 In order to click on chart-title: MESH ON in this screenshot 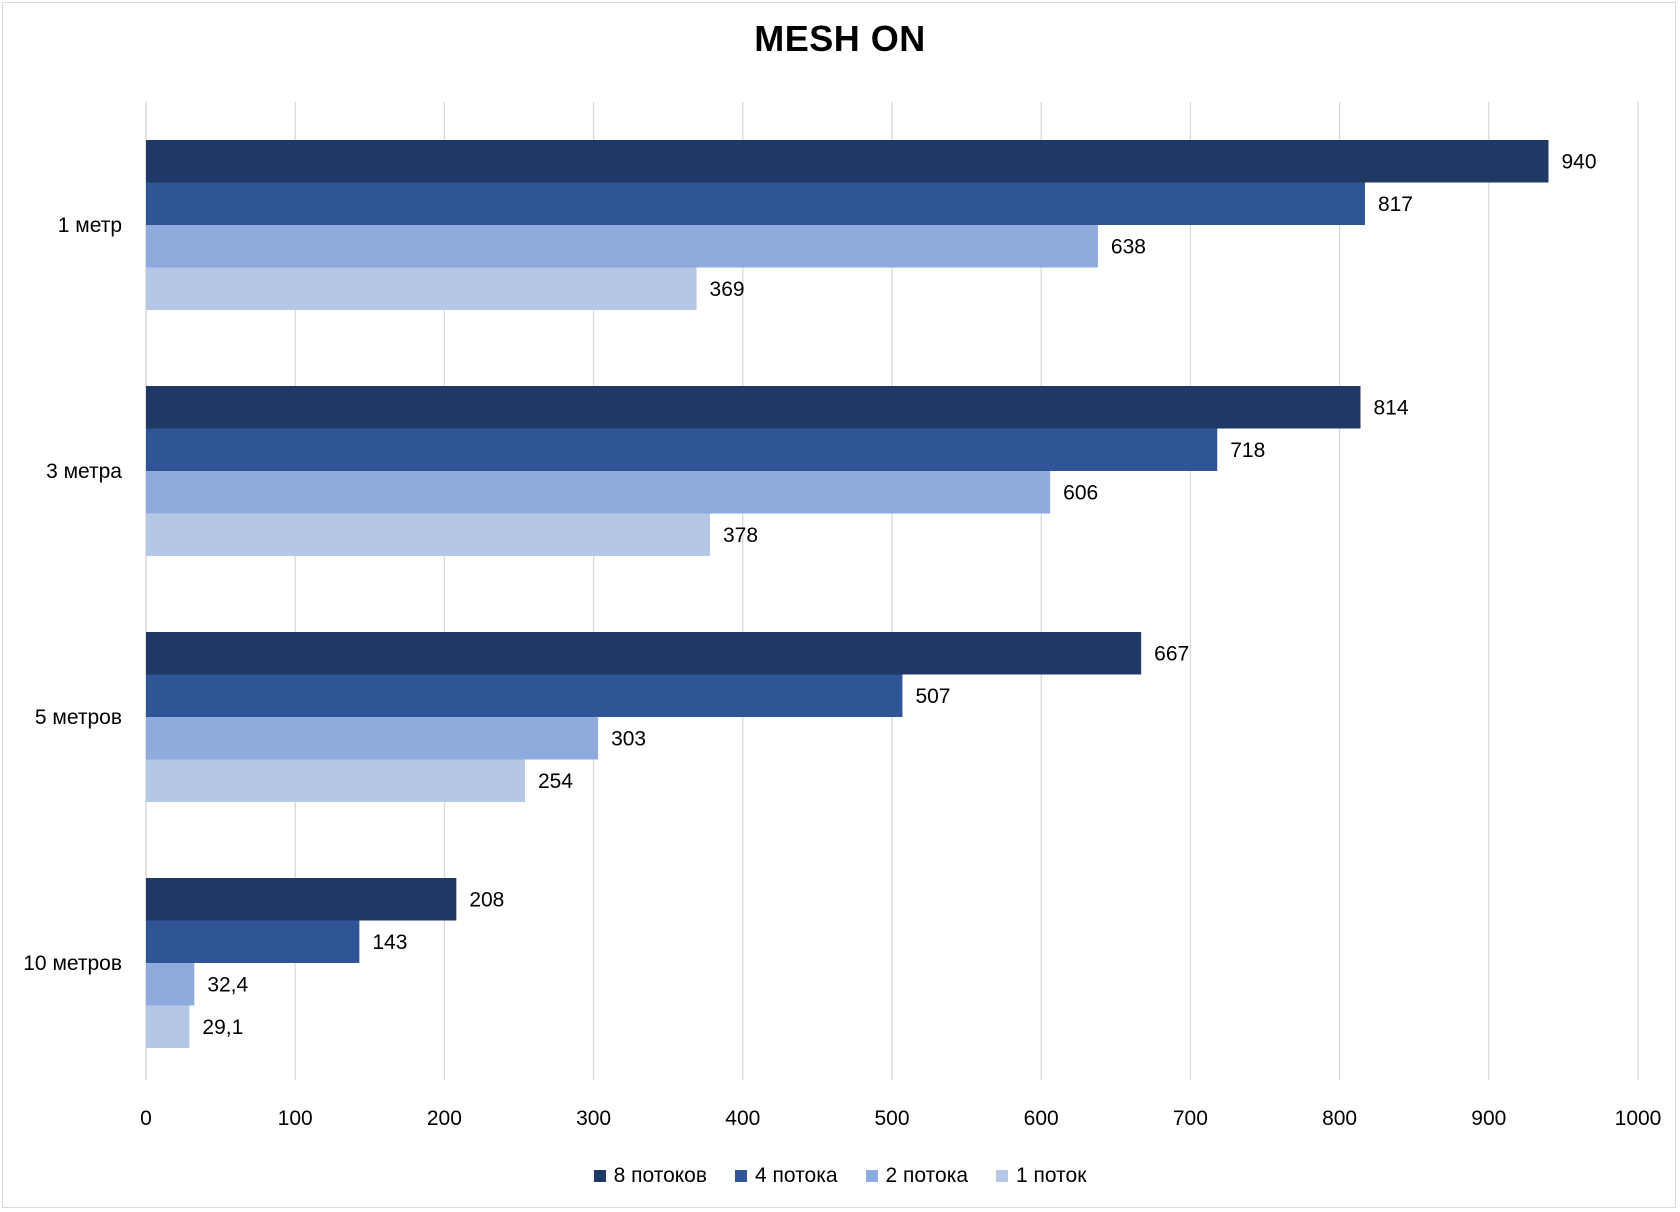, I will do `click(840, 38)`.